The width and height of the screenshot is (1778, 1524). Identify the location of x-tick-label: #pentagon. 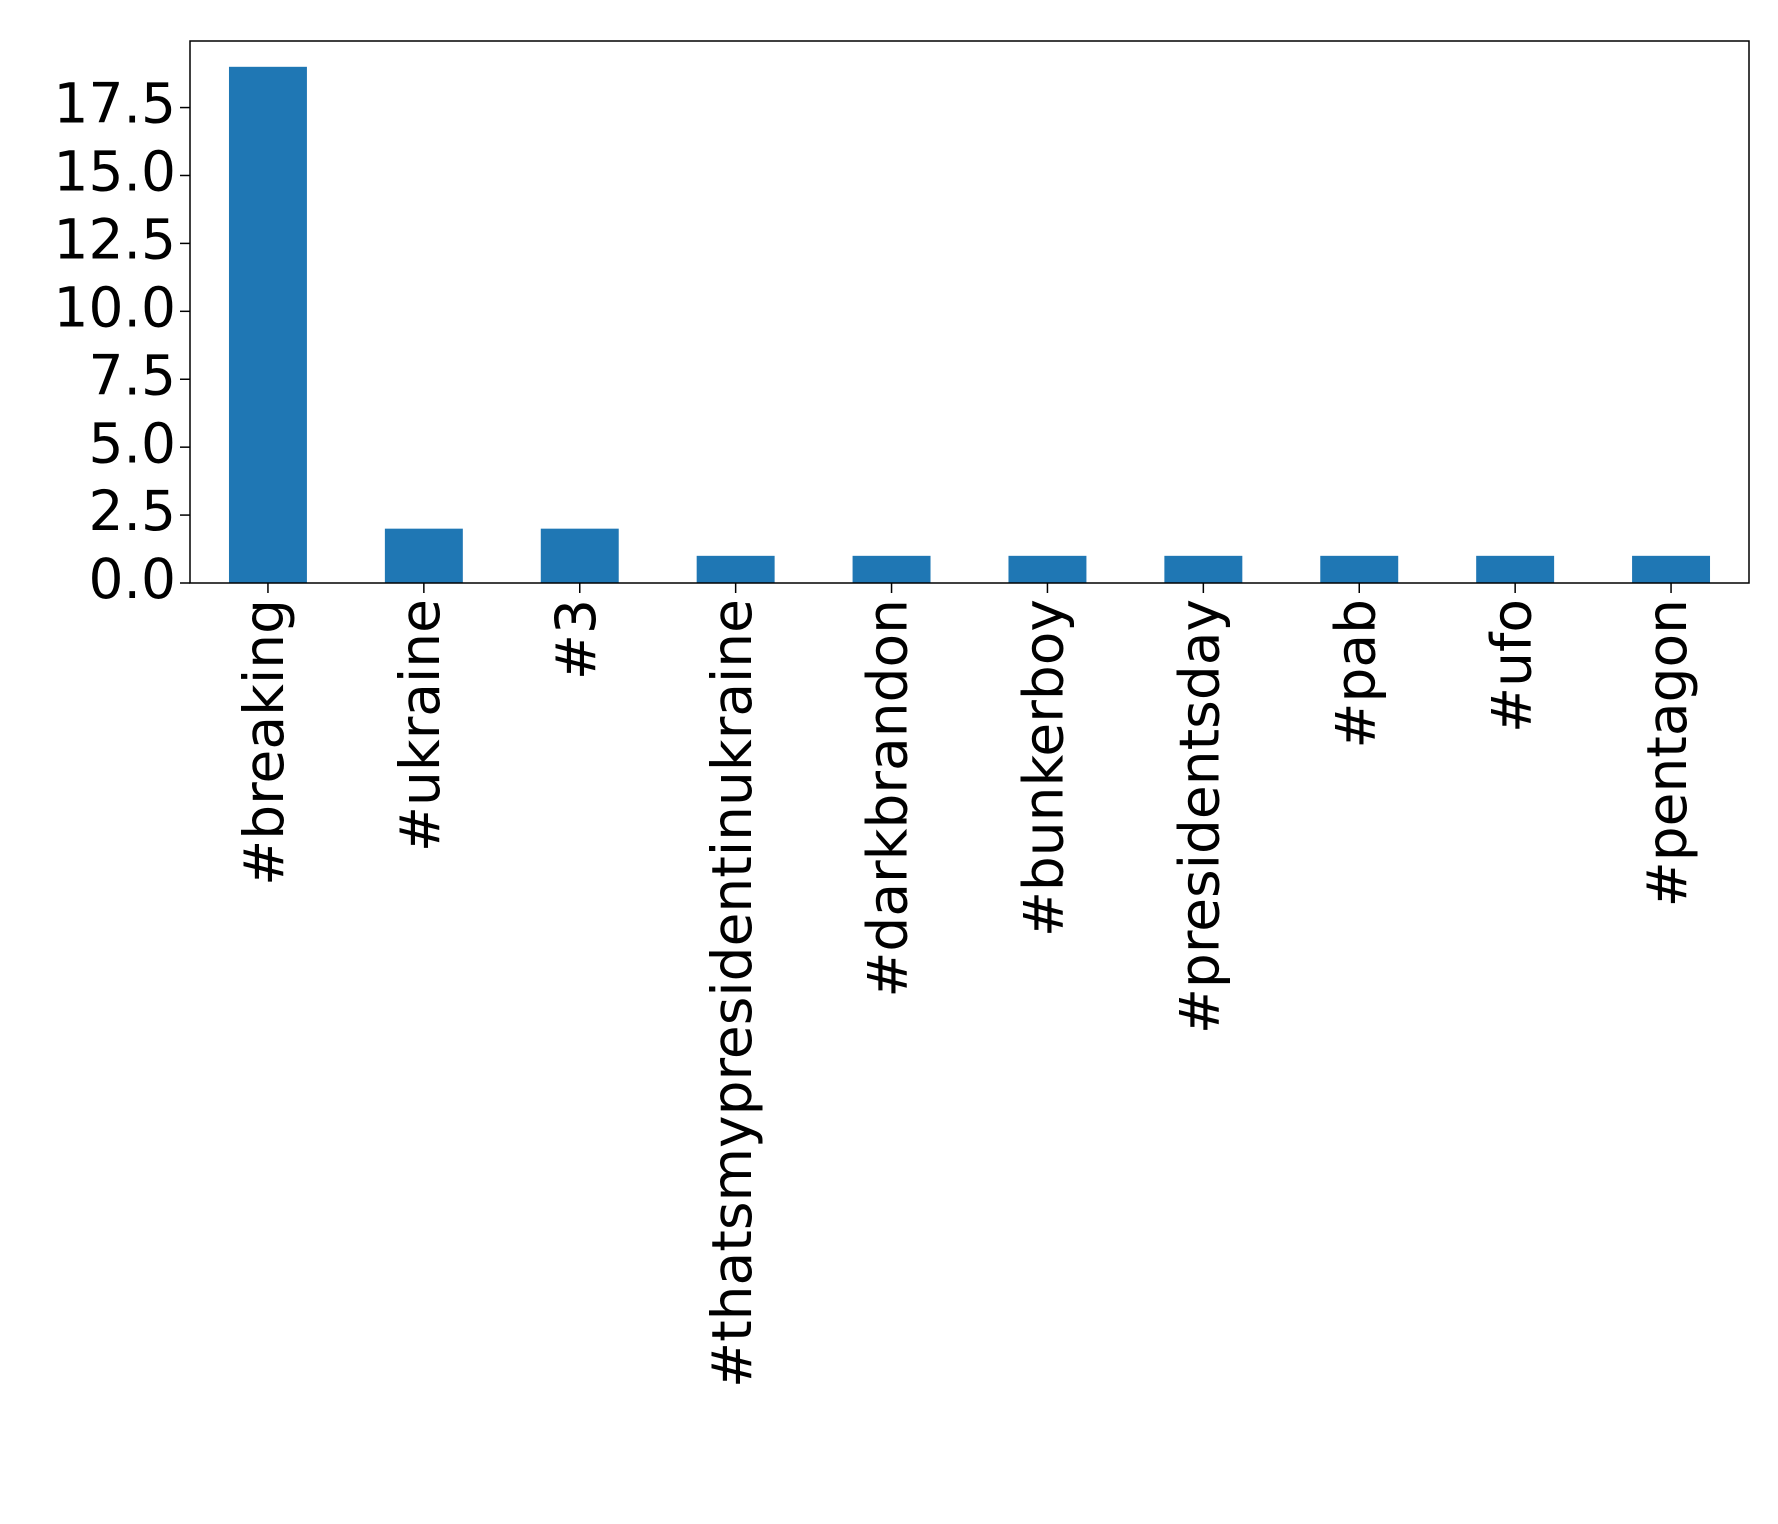
(1667, 753).